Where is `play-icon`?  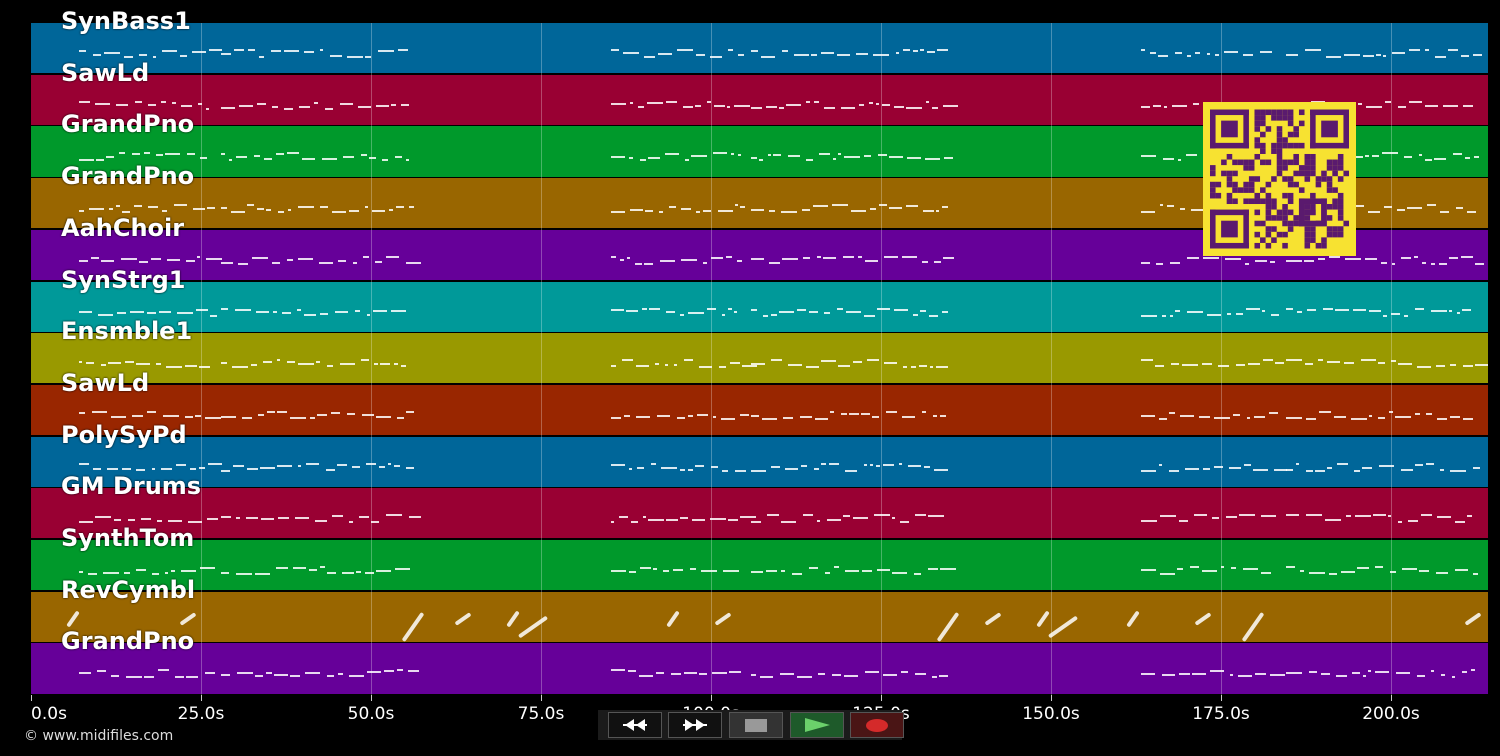 play-icon is located at coordinates (817, 725).